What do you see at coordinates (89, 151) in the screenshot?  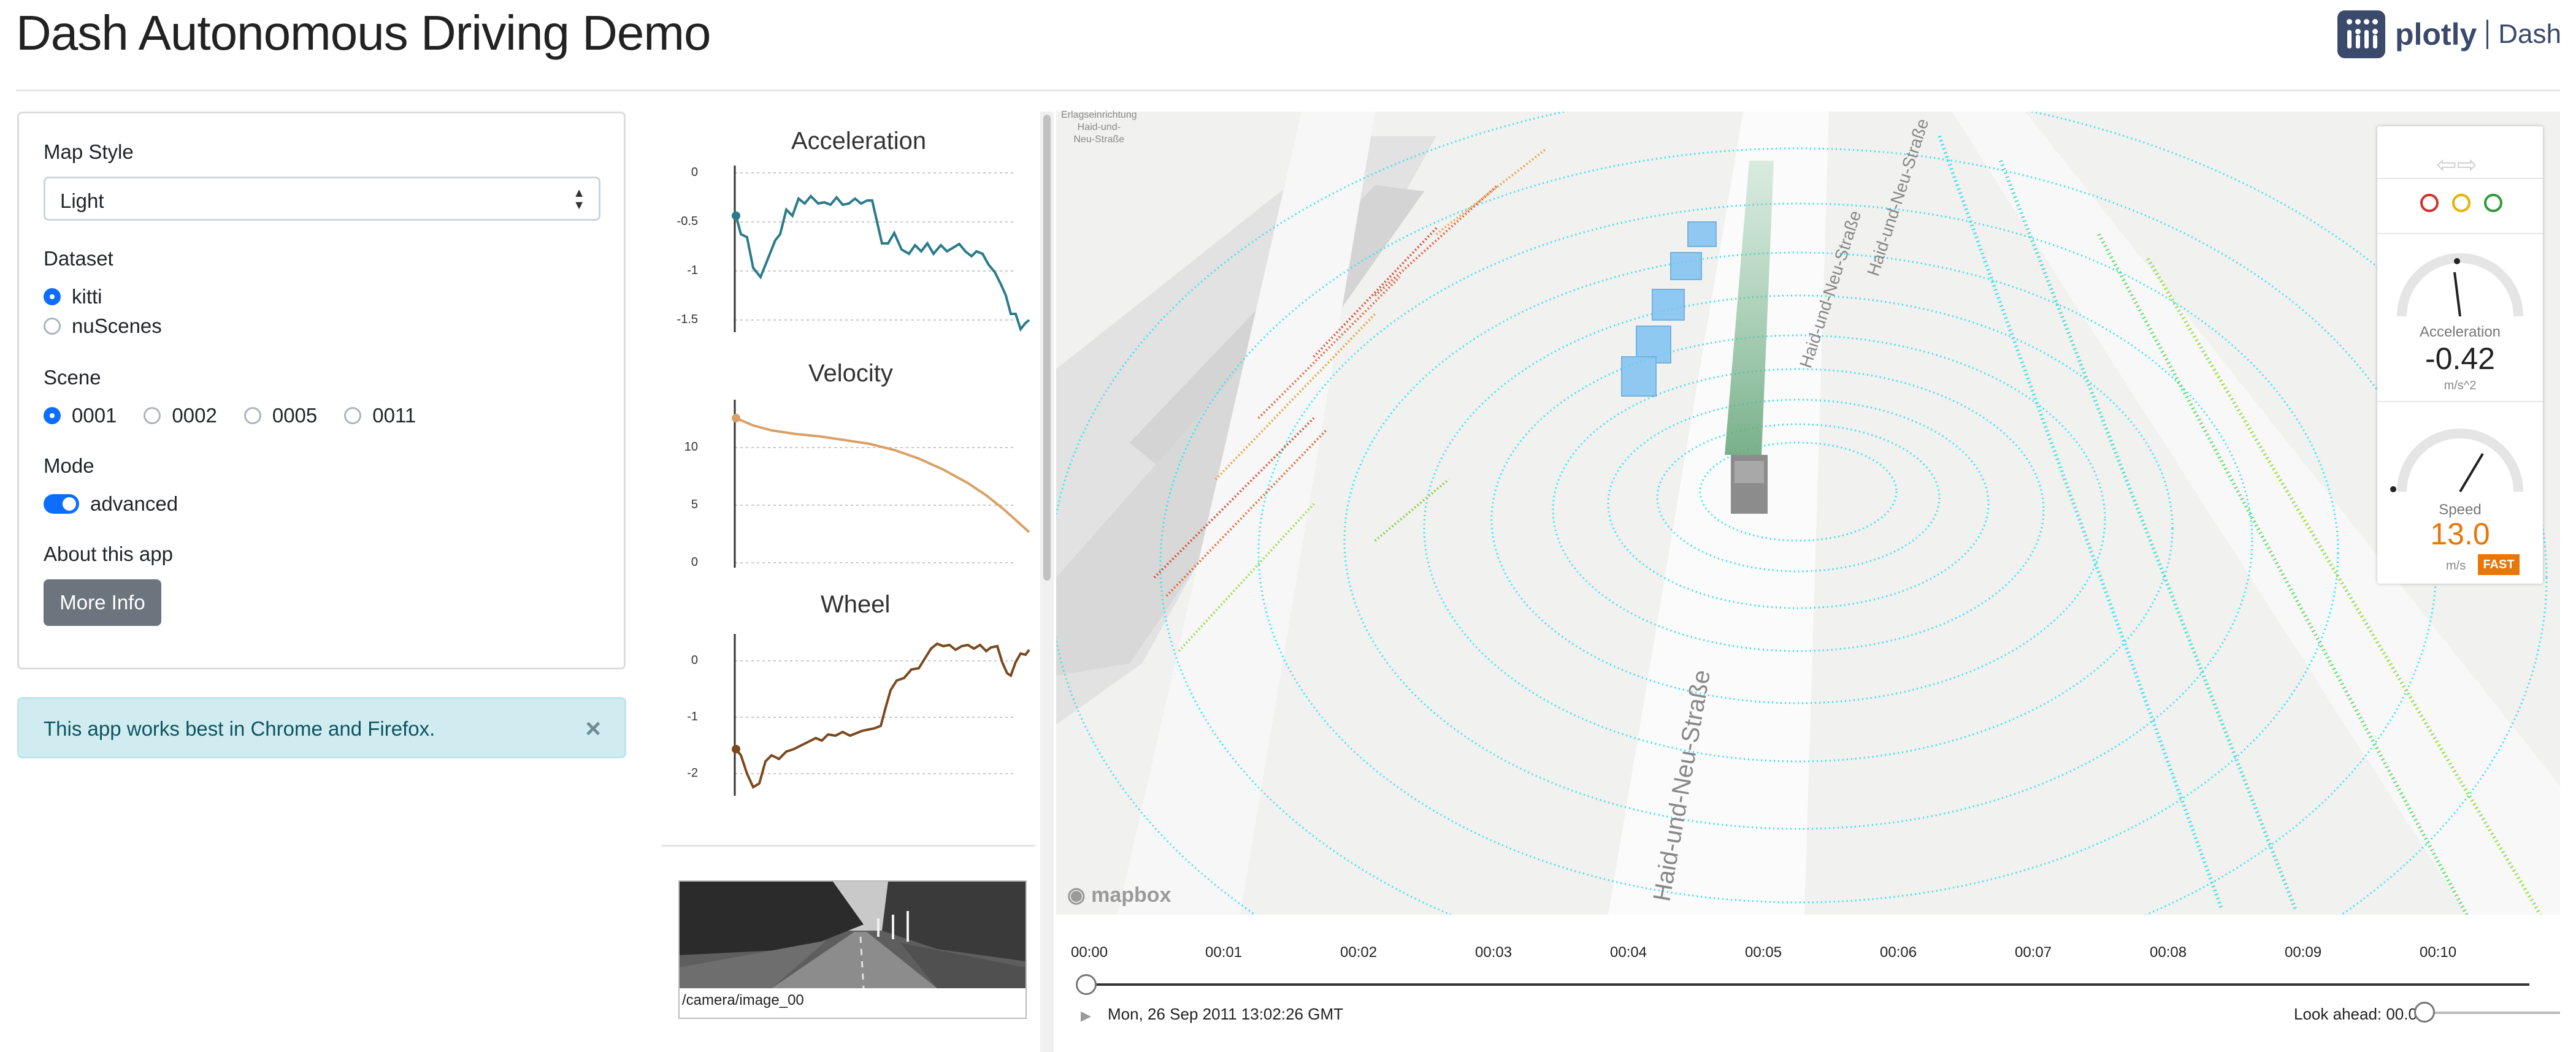 I see `map-style-label: Map Style` at bounding box center [89, 151].